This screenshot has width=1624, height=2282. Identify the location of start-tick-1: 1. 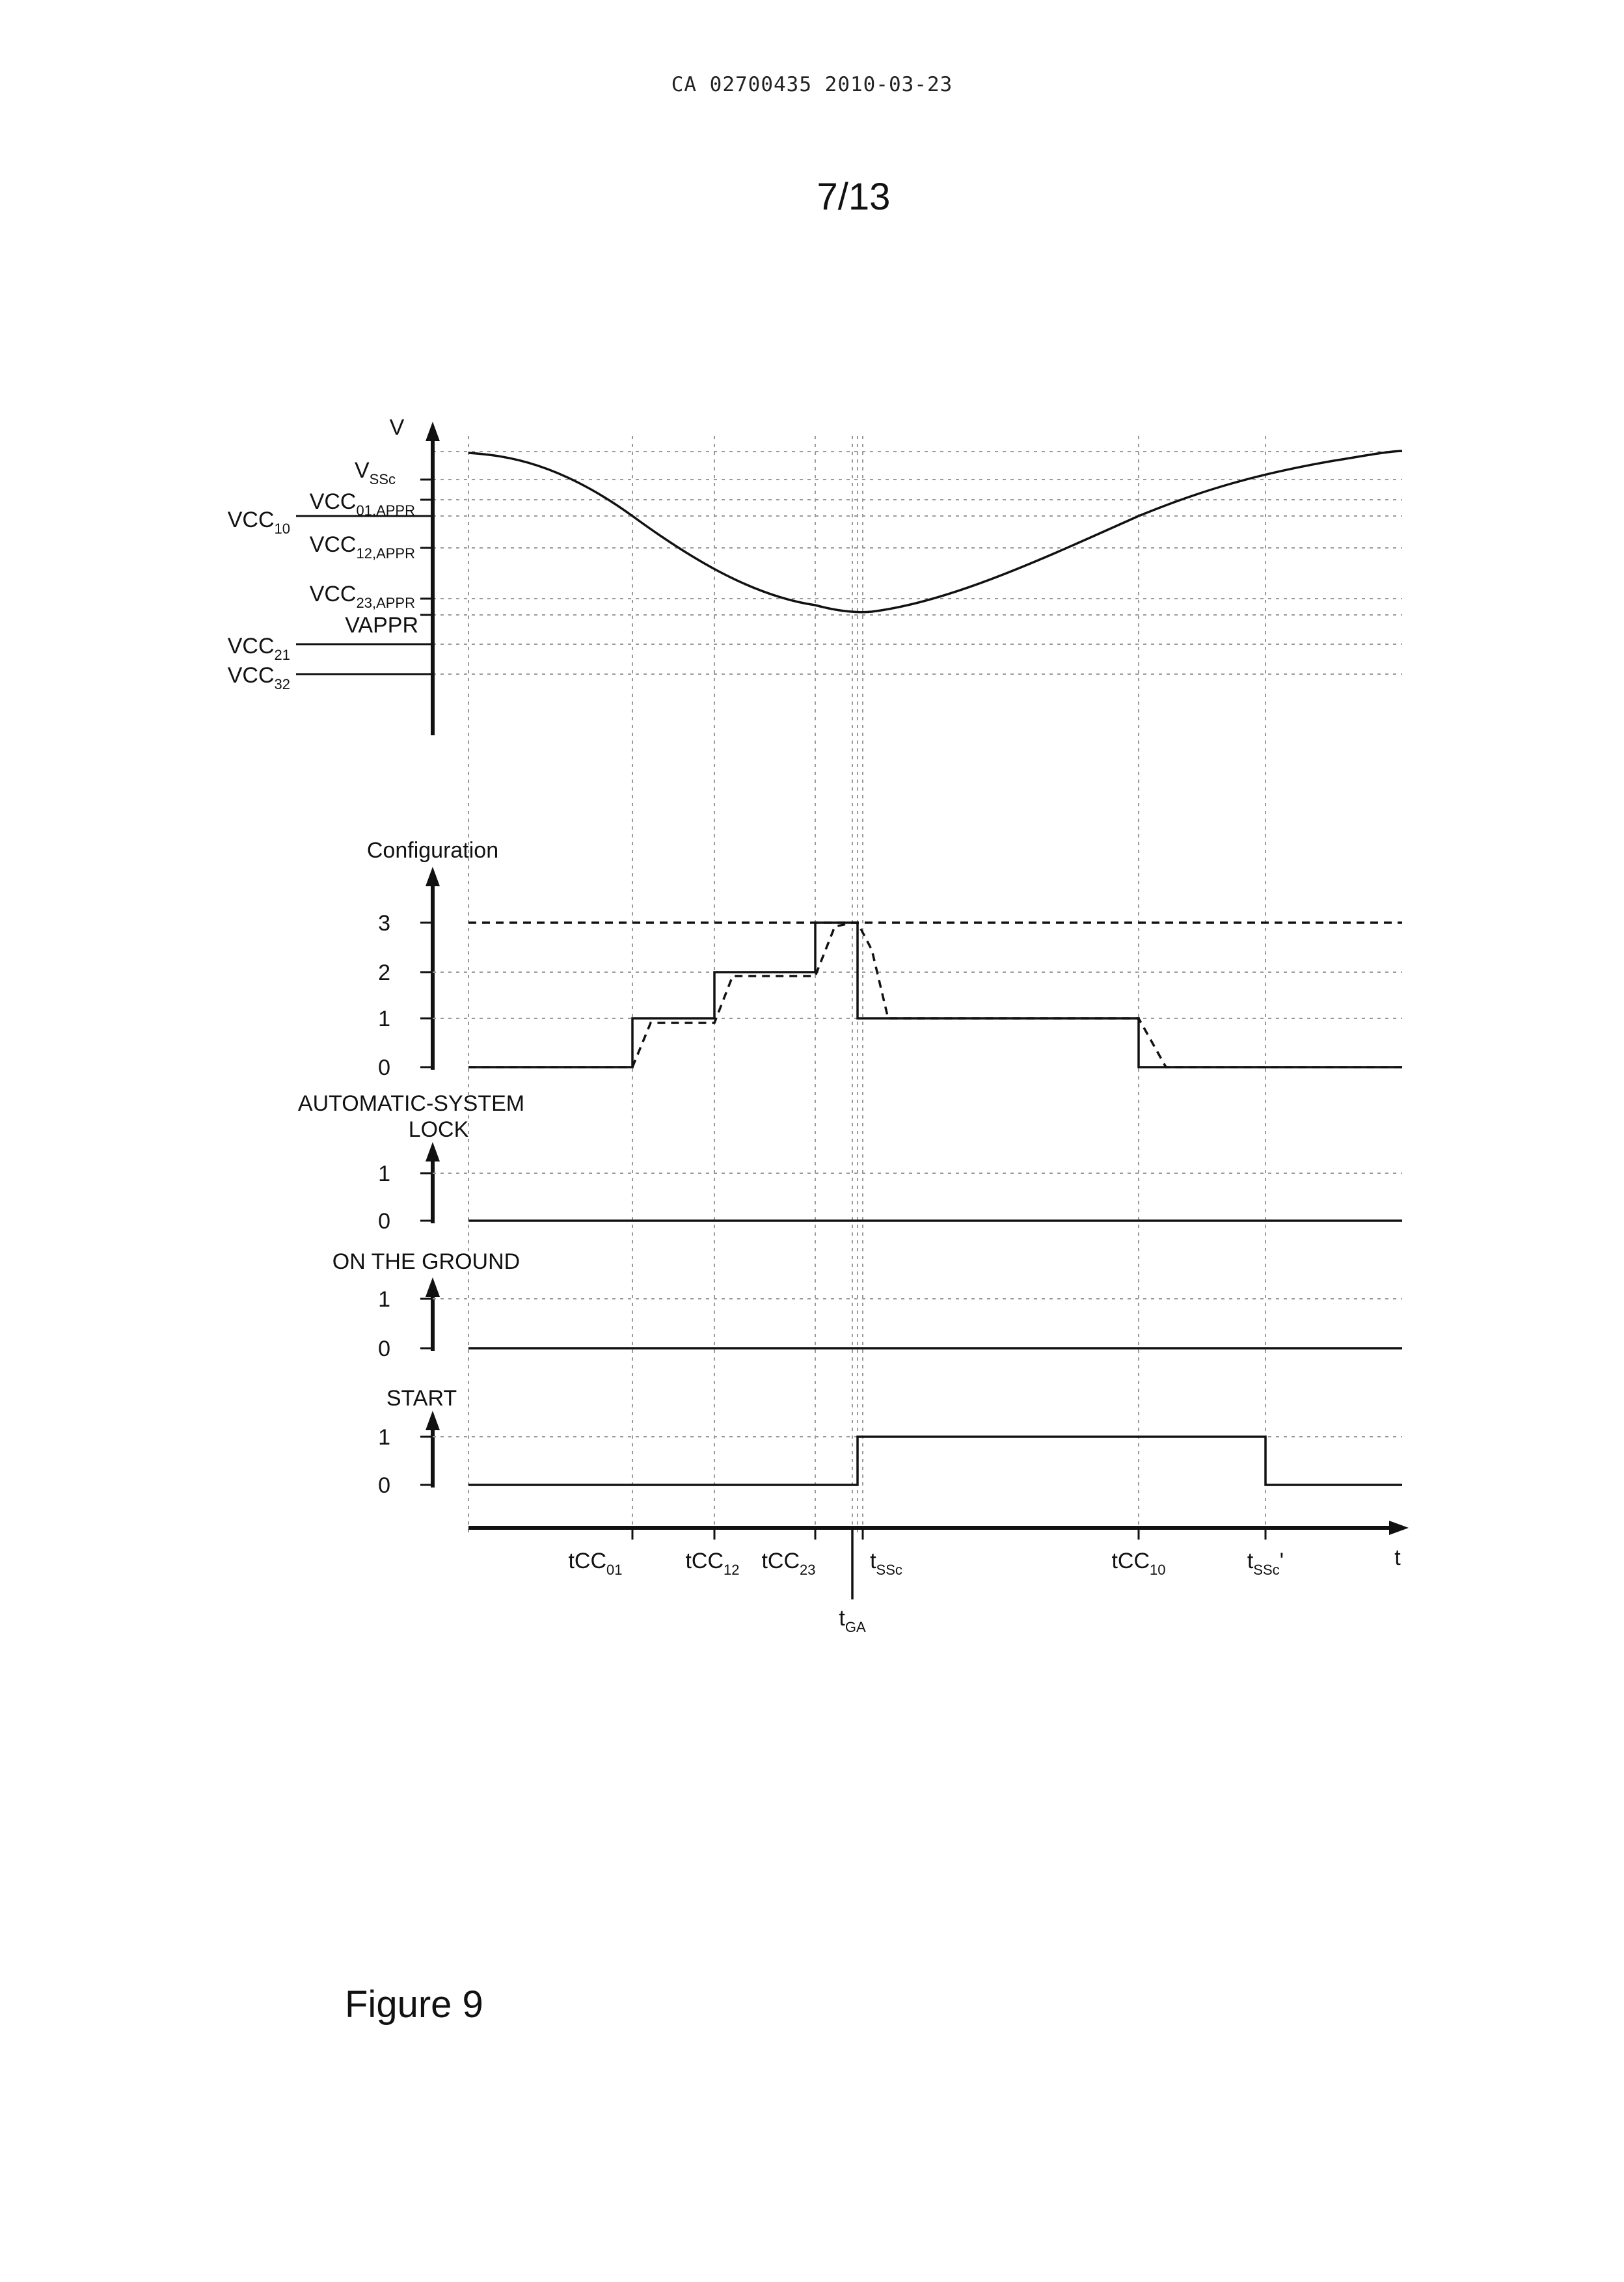
(384, 1437).